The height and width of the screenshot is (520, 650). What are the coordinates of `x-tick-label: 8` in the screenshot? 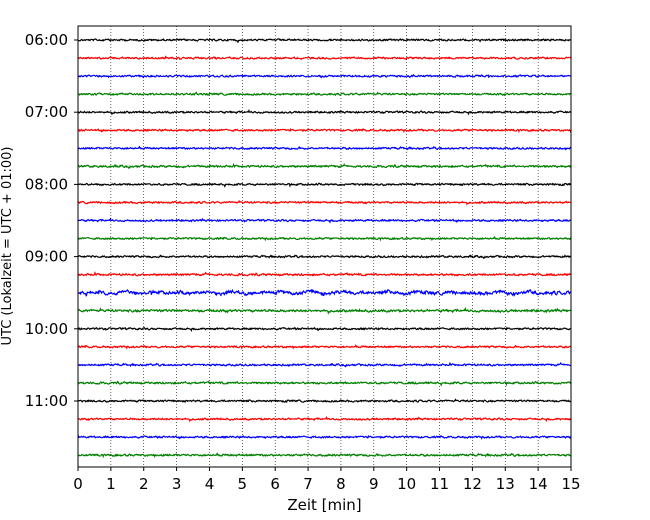 It's located at (341, 484).